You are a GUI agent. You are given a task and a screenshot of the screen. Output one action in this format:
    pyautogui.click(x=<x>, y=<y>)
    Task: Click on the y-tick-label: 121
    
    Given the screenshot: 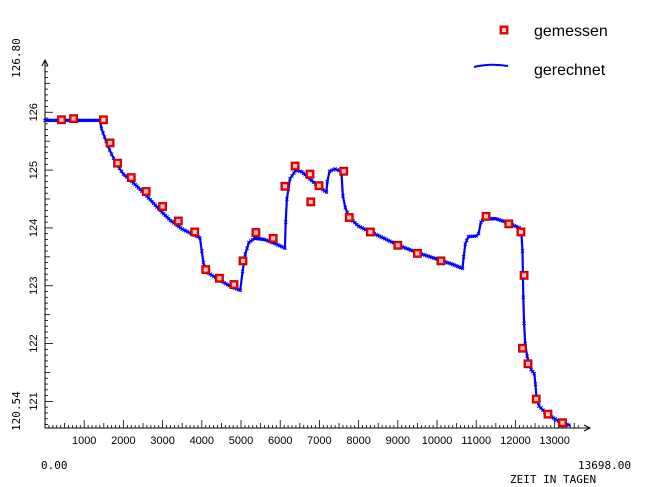 What is the action you would take?
    pyautogui.click(x=34, y=401)
    